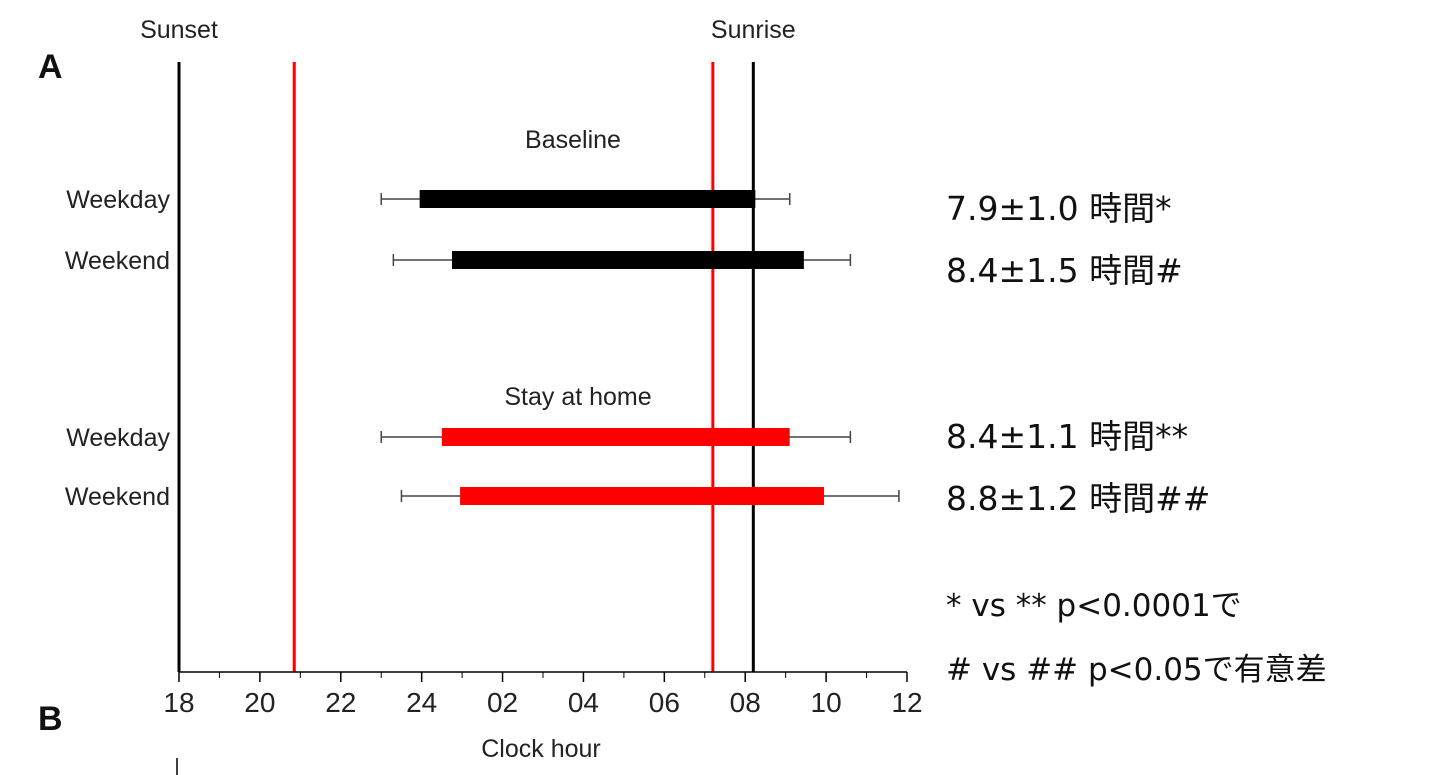  What do you see at coordinates (50, 719) in the screenshot?
I see `panel-label-b: B` at bounding box center [50, 719].